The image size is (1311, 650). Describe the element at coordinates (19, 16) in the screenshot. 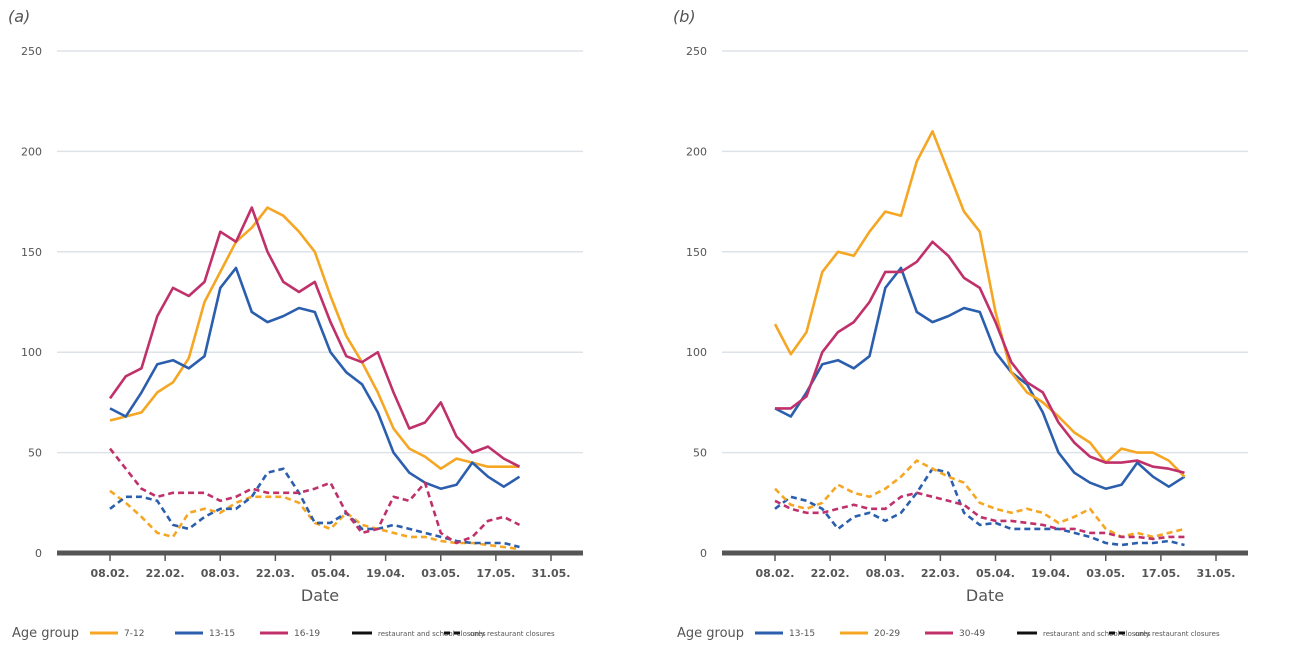

I see `panel-label: (a)` at that location.